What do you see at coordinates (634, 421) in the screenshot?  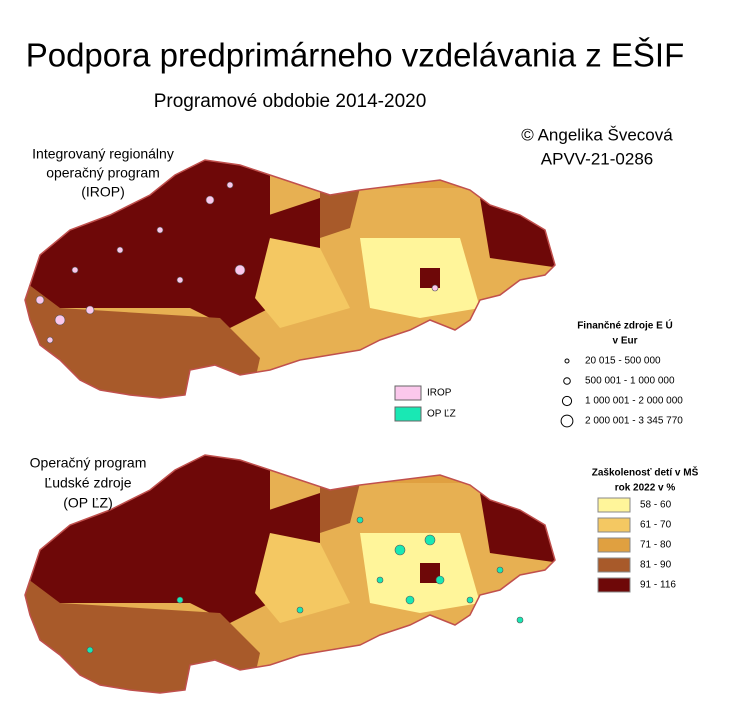 I see `legend-label: 2 000 001 - 3 345 770` at bounding box center [634, 421].